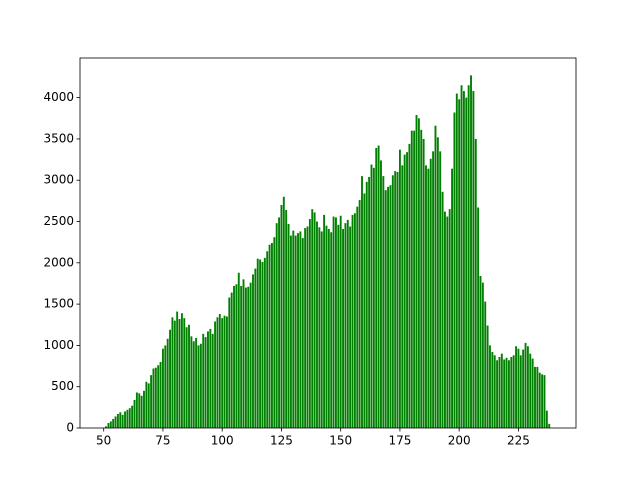  What do you see at coordinates (222, 441) in the screenshot?
I see `x-tick-label: 100` at bounding box center [222, 441].